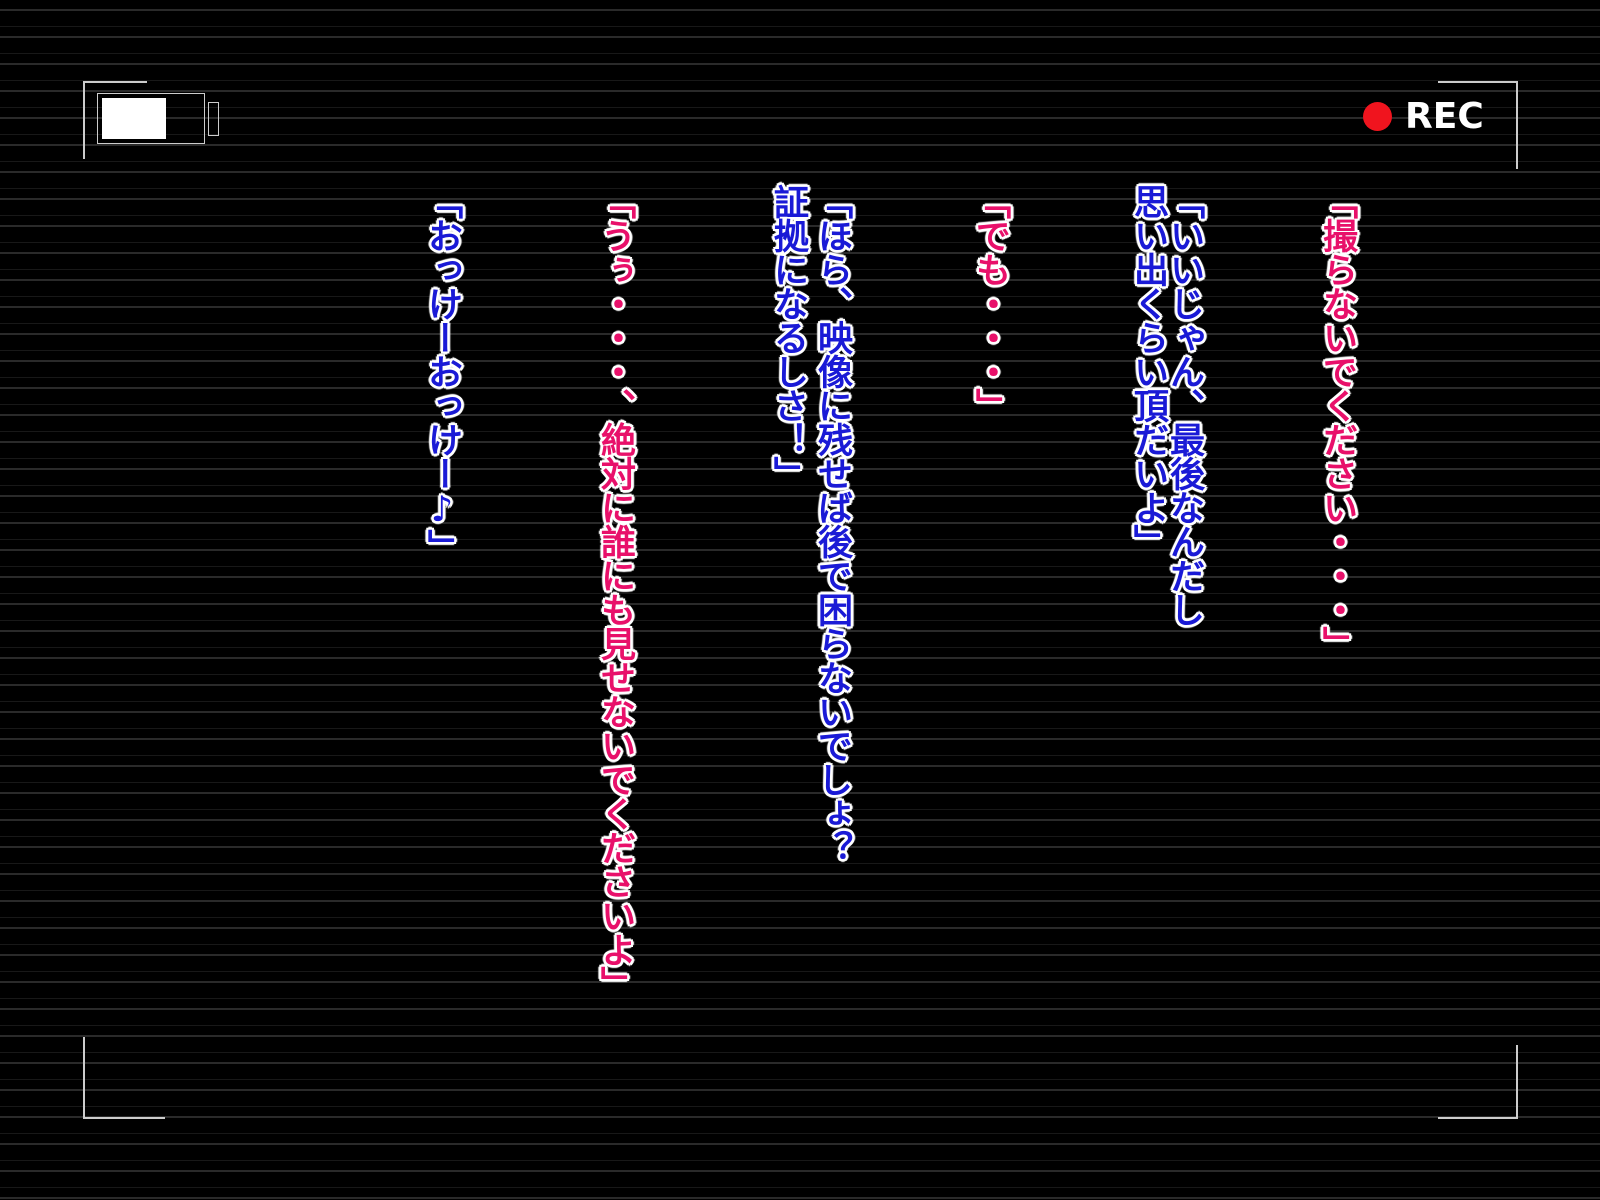 The height and width of the screenshot is (1200, 1600). I want to click on dialogue-line: 「ほら、映像に残せば後で困らないでしょ？, so click(832, 524).